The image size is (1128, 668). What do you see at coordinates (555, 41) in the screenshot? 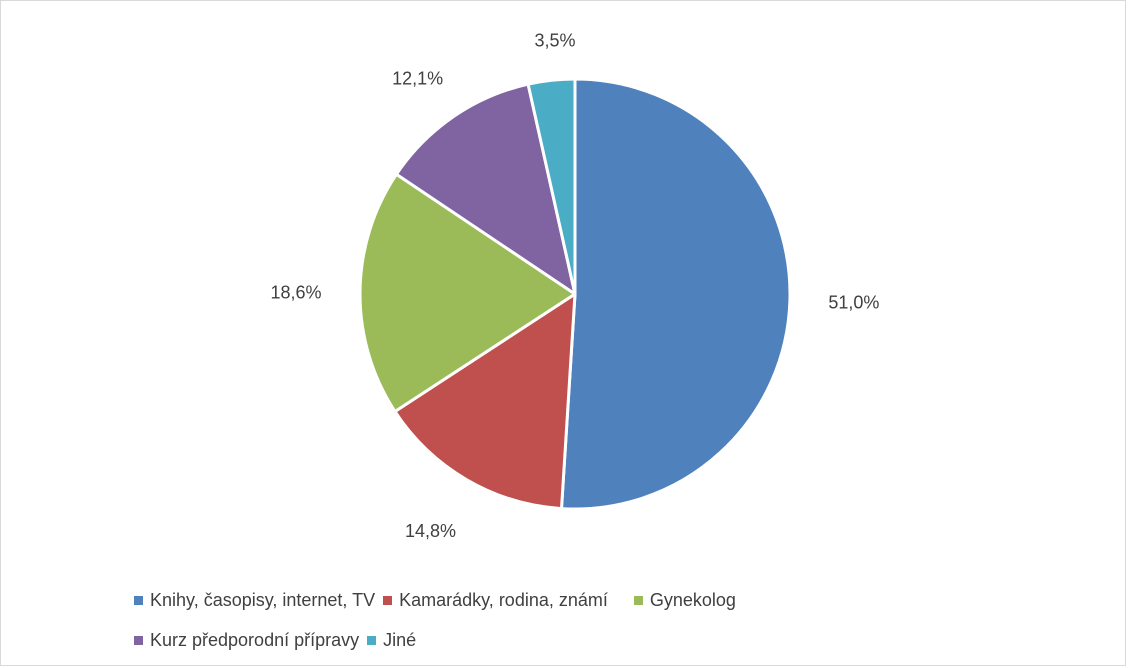
I see `data-label: 3,5%` at bounding box center [555, 41].